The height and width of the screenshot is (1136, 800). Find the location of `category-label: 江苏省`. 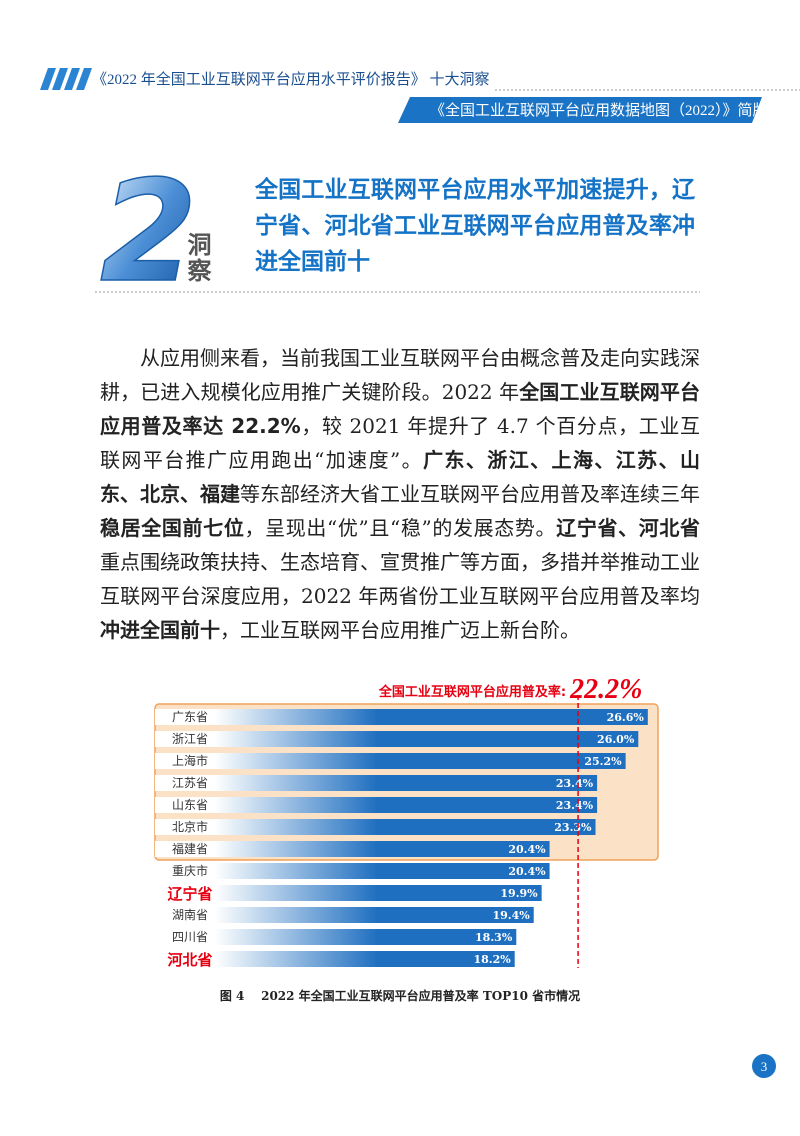

category-label: 江苏省 is located at coordinates (190, 783).